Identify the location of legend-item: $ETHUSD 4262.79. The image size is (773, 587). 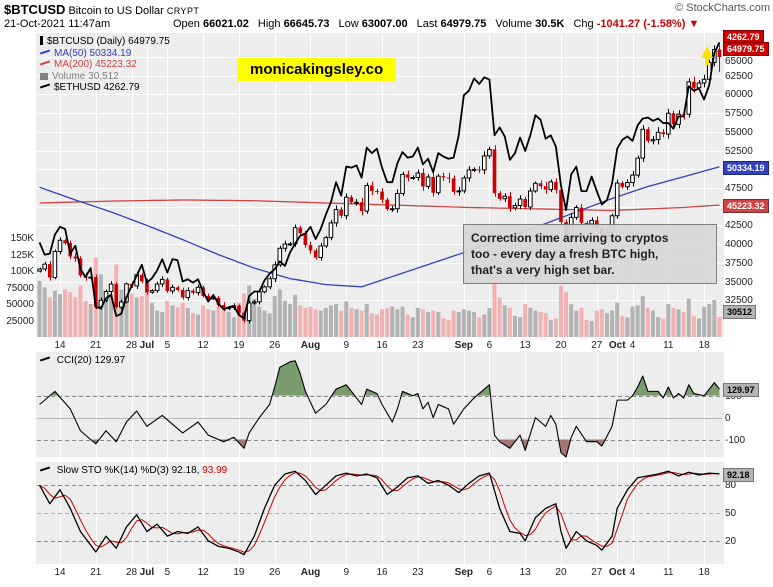
(104, 88).